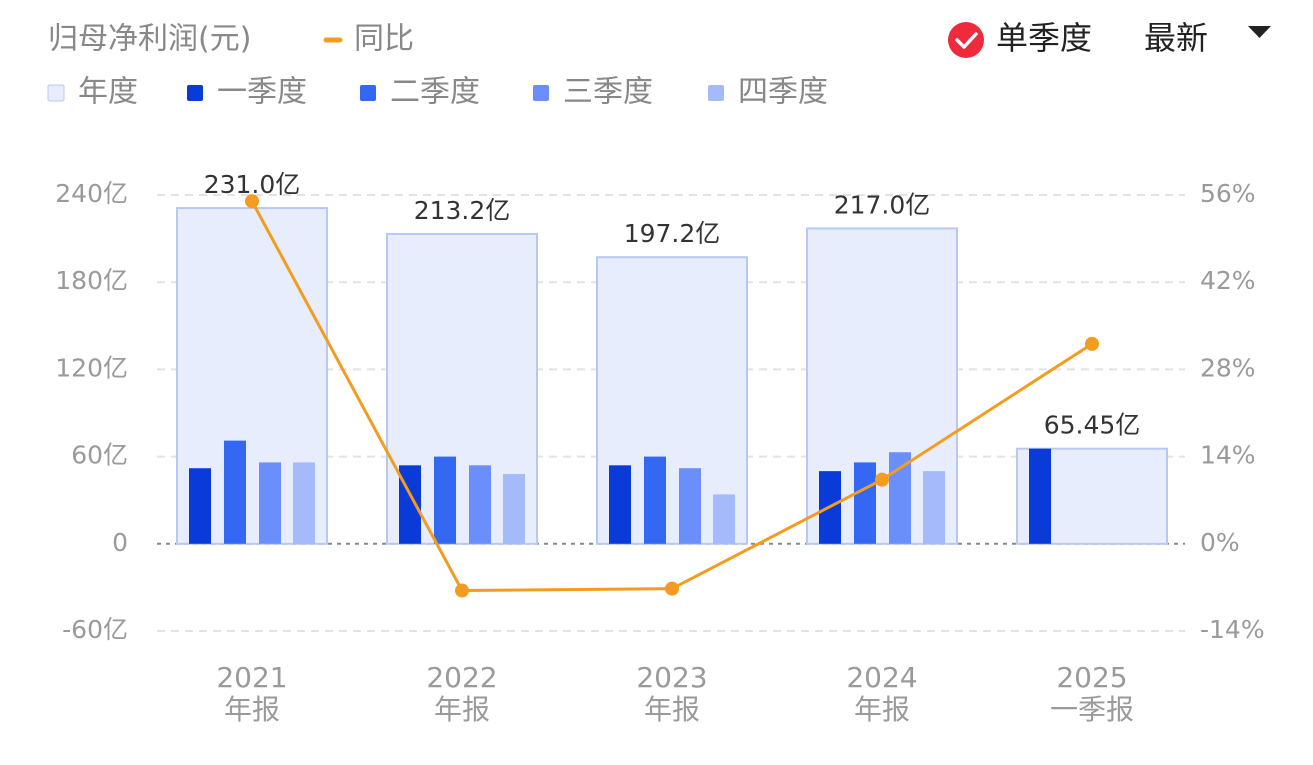 The image size is (1313, 765). What do you see at coordinates (882, 204) in the screenshot?
I see `value-label: 217.0亿` at bounding box center [882, 204].